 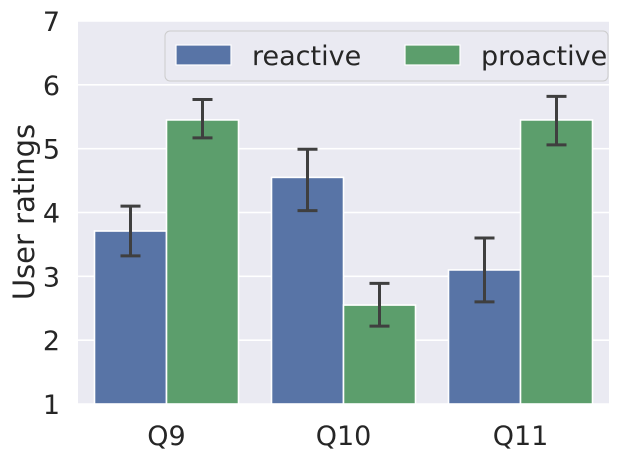 I want to click on x-tick-label: Q10, so click(x=344, y=436).